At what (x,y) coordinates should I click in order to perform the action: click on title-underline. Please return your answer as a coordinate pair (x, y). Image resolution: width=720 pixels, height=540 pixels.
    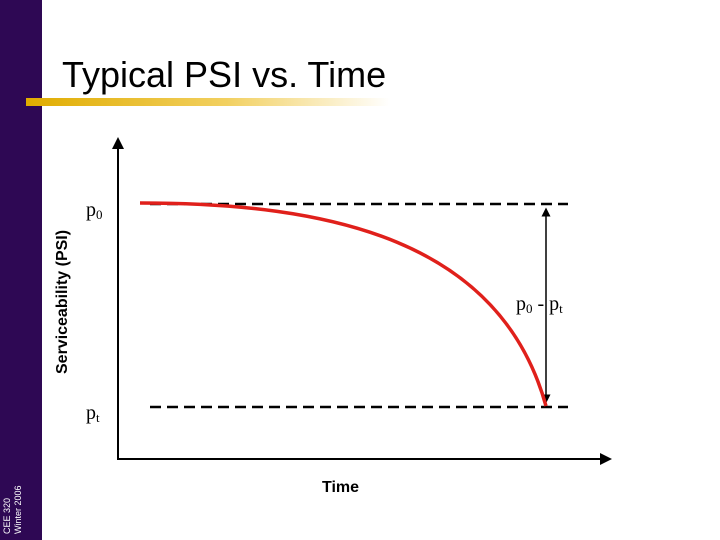
    Looking at the image, I should click on (208, 102).